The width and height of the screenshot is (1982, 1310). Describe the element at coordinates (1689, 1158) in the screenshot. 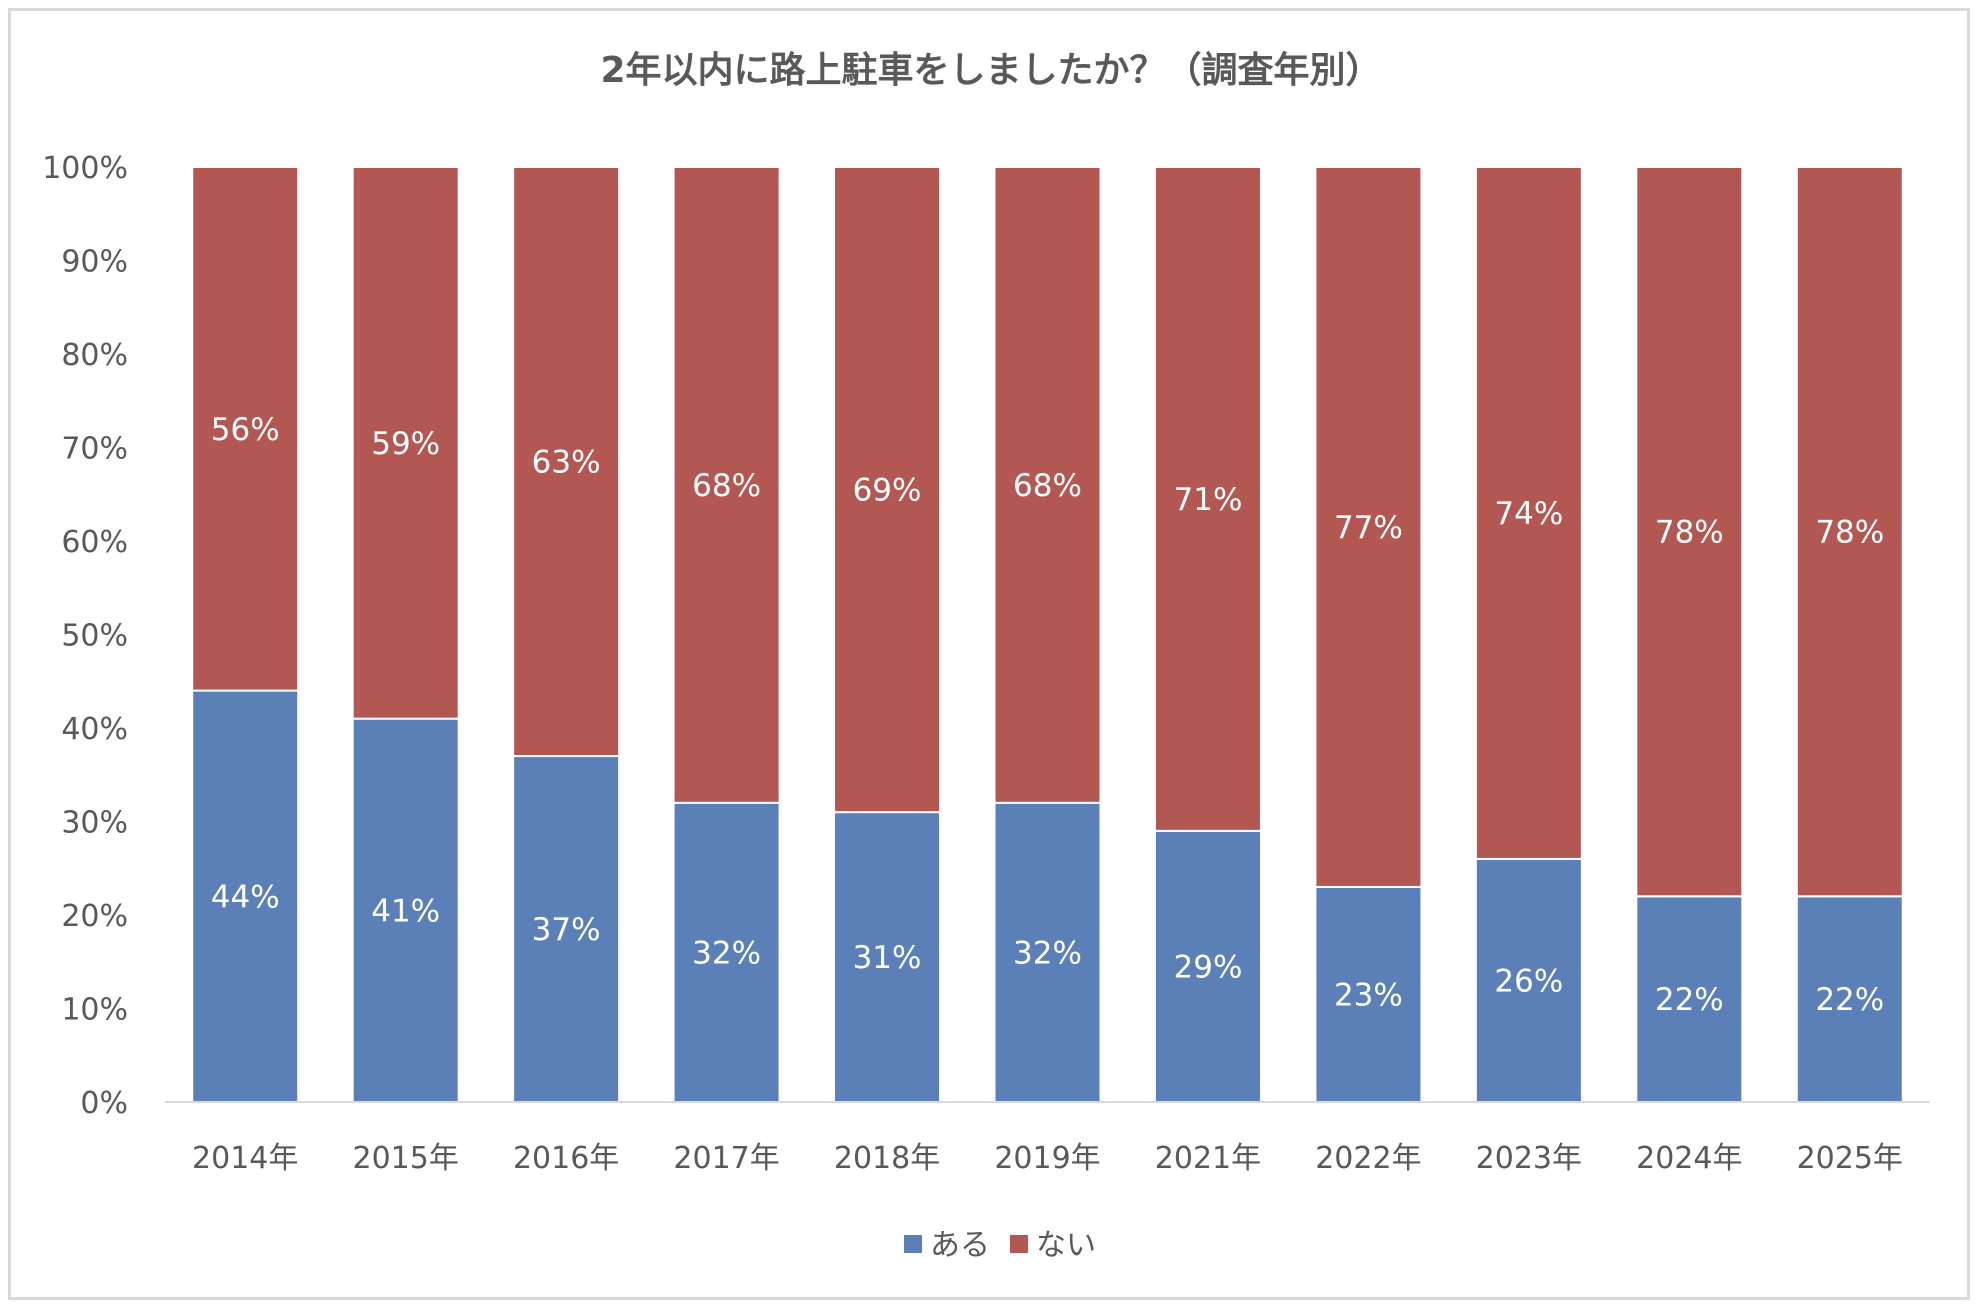

I see `x-tick-label: 2024年` at that location.